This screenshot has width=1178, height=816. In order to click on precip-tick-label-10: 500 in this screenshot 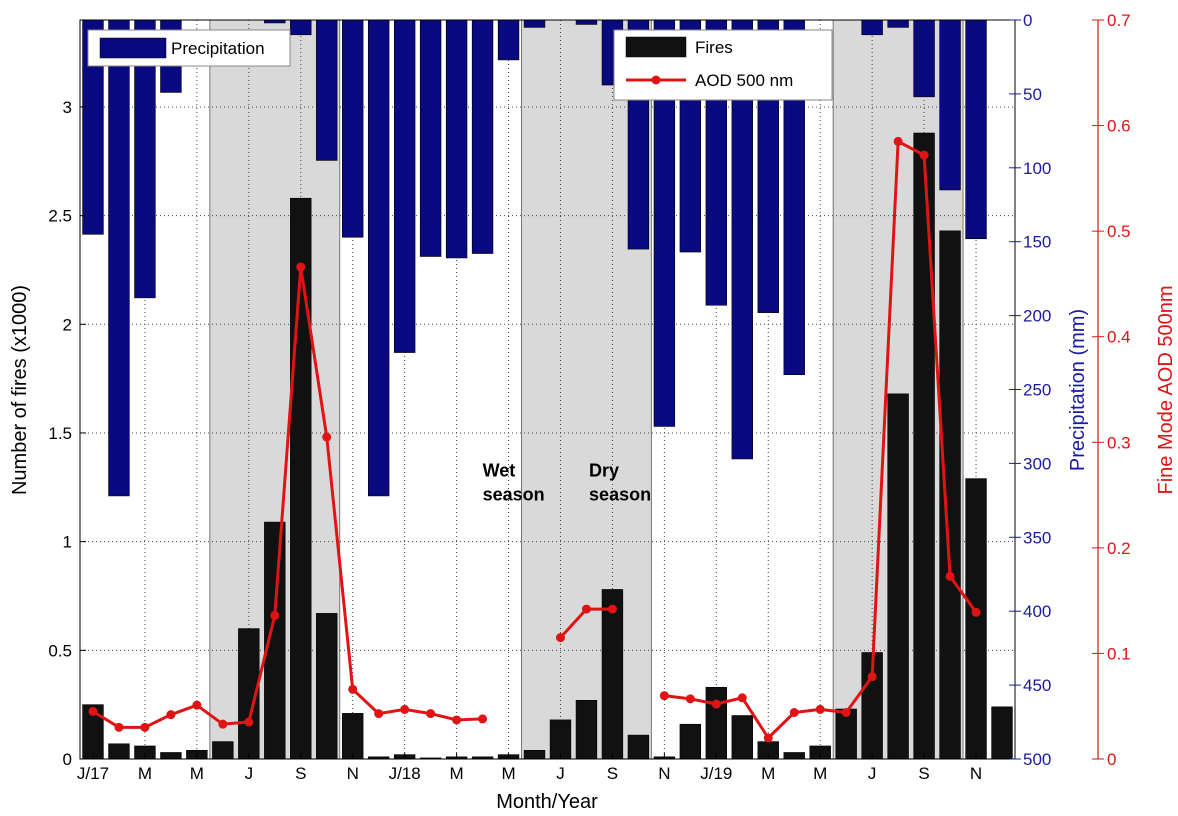, I will do `click(1037, 759)`.